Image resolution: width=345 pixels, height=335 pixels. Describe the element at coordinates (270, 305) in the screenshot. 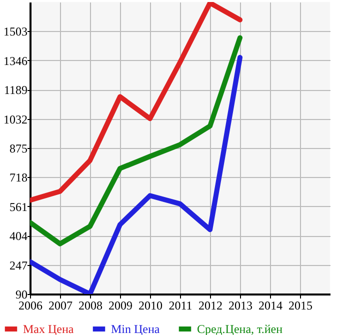

I see `x-tick-label: 2014` at that location.